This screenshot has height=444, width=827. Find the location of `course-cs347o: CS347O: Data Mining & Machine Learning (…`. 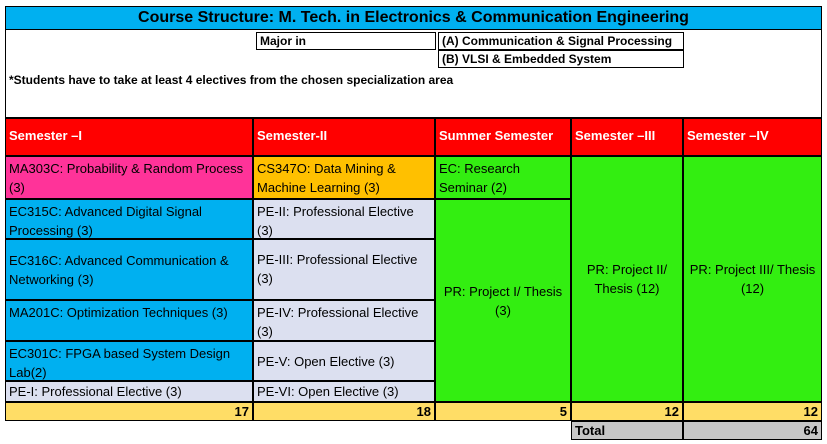

course-cs347o: CS347O: Data Mining & Machine Learning (… is located at coordinates (344, 177).